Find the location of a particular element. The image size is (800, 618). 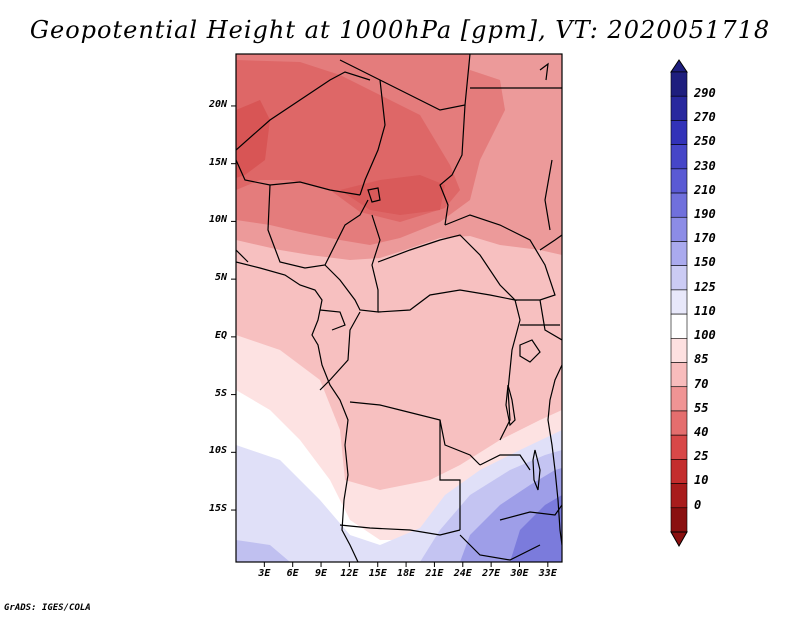

border-angola-namibia is located at coordinates (400, 530).